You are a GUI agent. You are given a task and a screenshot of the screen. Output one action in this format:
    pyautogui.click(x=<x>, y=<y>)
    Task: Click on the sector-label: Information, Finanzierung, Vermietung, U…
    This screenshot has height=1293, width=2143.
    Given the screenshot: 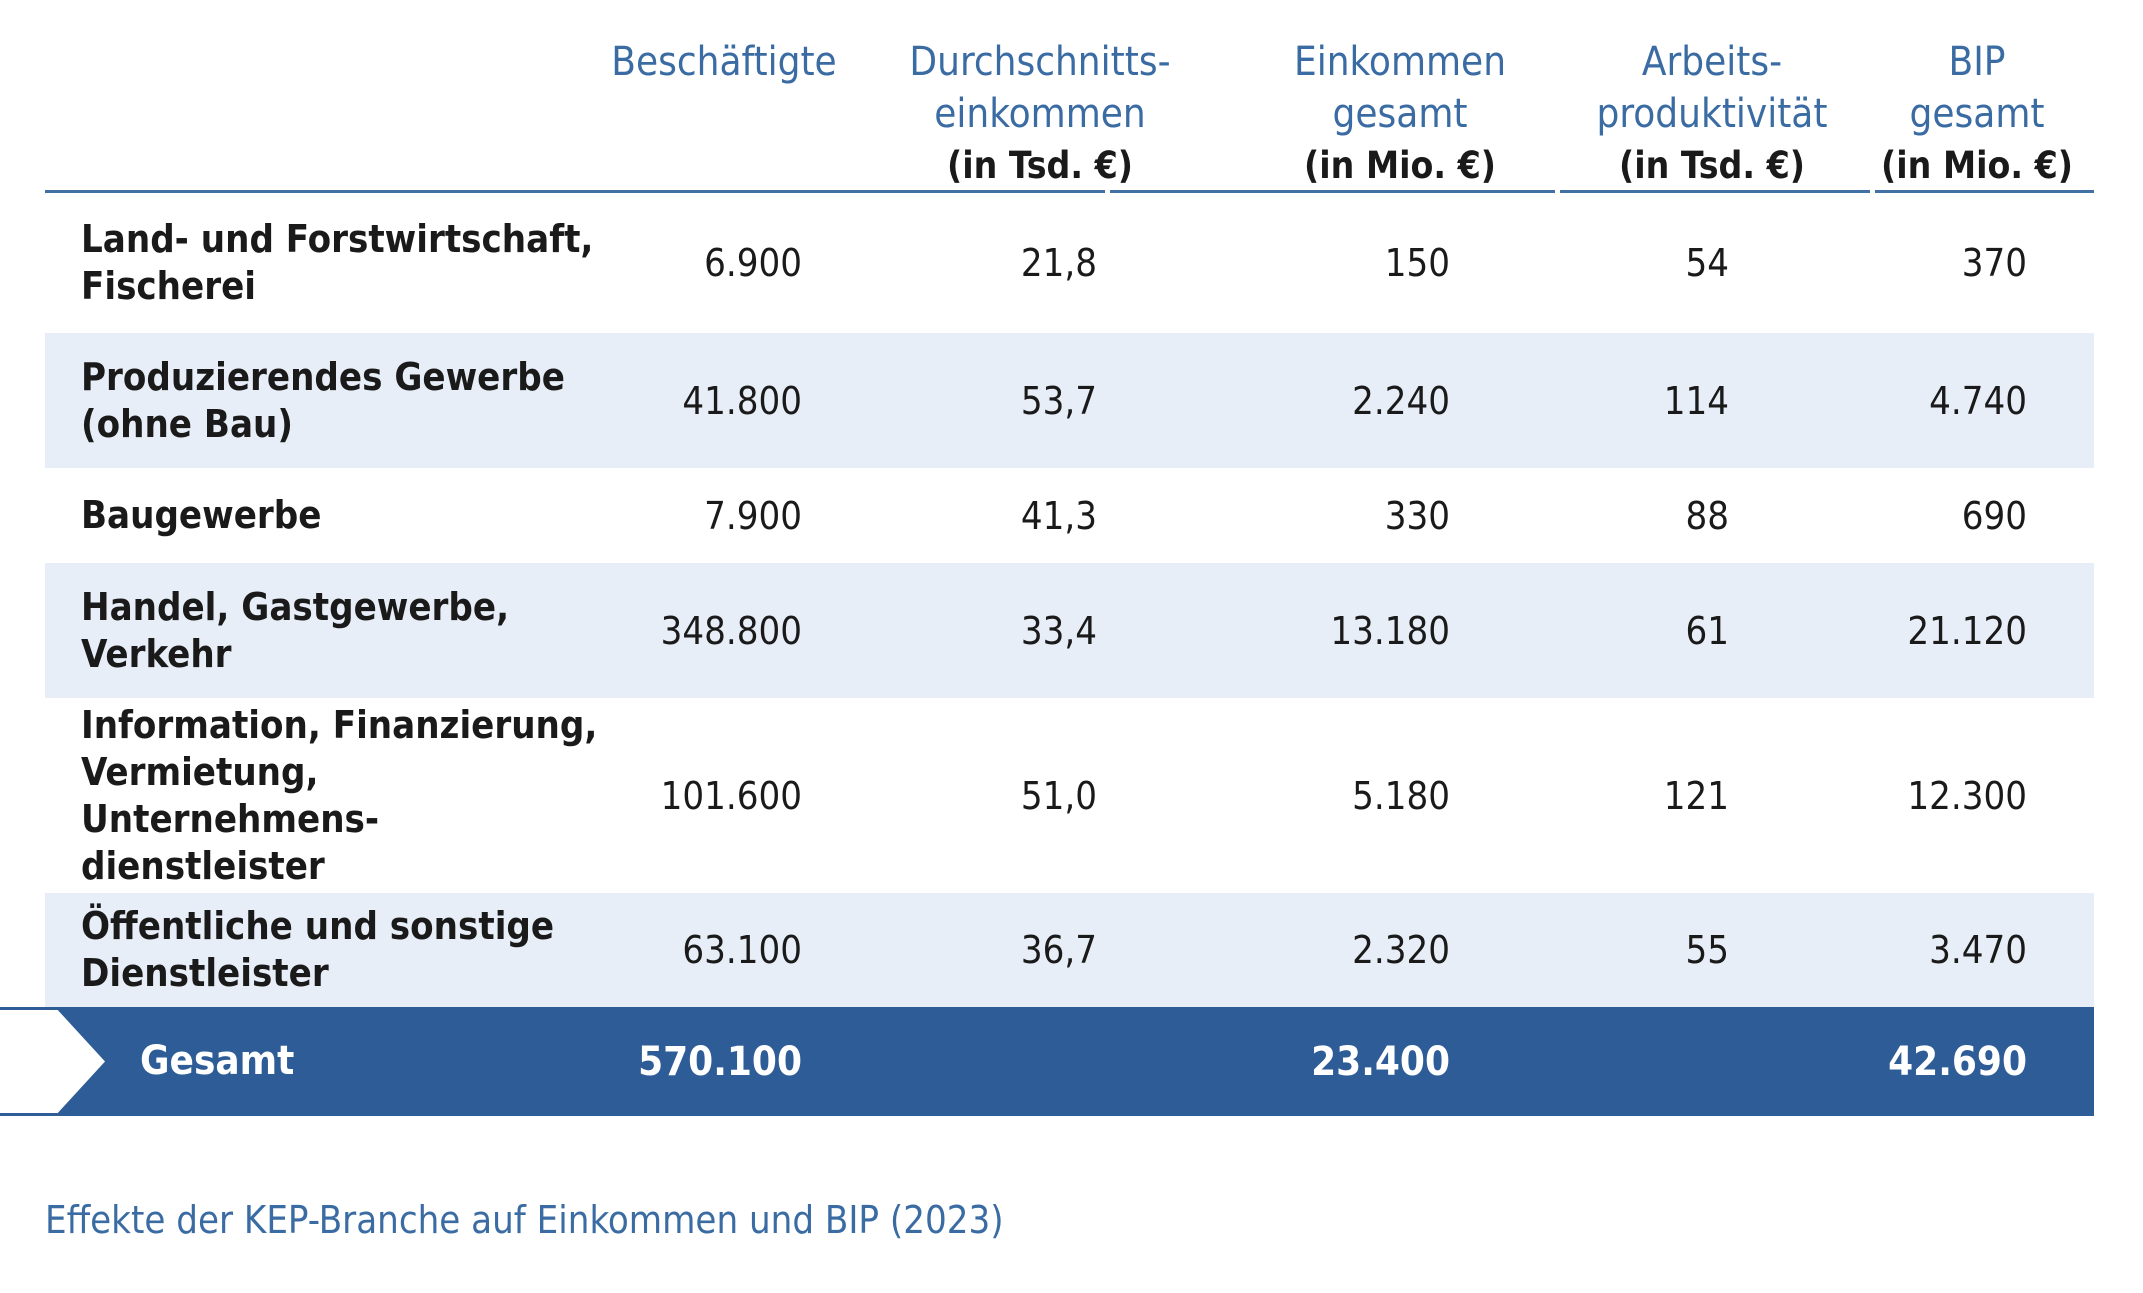 What is the action you would take?
    pyautogui.click(x=327, y=796)
    